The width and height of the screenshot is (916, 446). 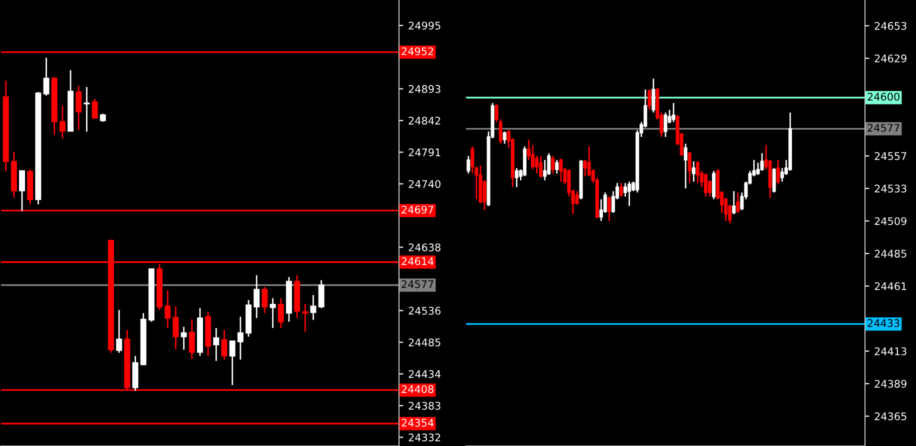 What do you see at coordinates (424, 247) in the screenshot?
I see `y-tick-label: 24638` at bounding box center [424, 247].